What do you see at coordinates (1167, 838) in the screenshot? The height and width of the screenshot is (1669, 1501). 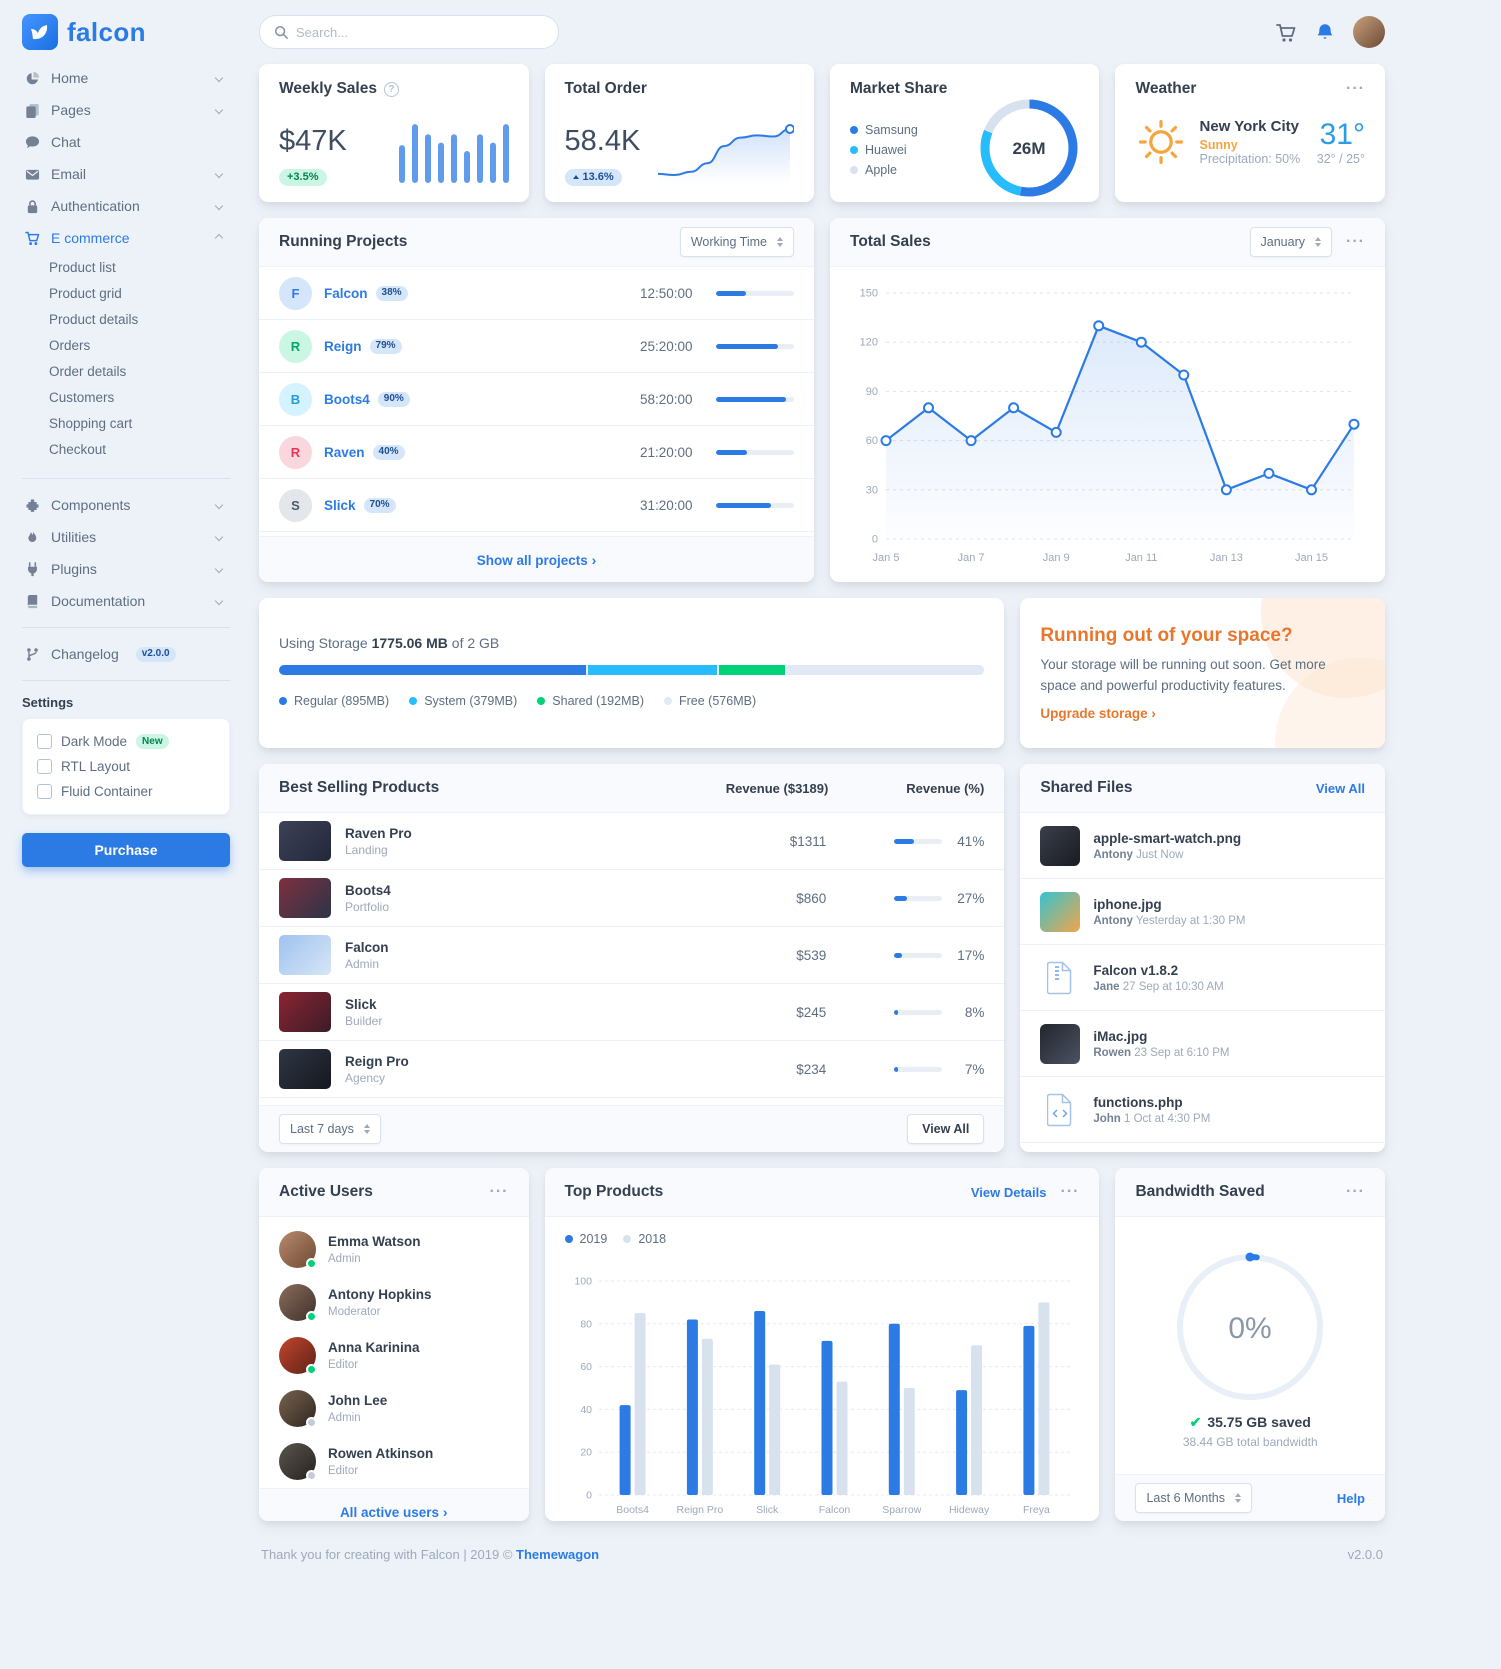 I see `file-name-link: apple-smart-watch.png` at bounding box center [1167, 838].